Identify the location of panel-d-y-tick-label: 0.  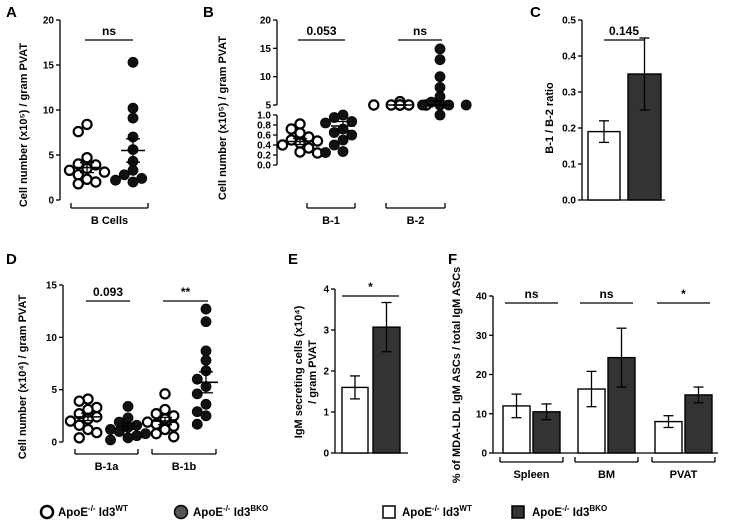
(54, 443).